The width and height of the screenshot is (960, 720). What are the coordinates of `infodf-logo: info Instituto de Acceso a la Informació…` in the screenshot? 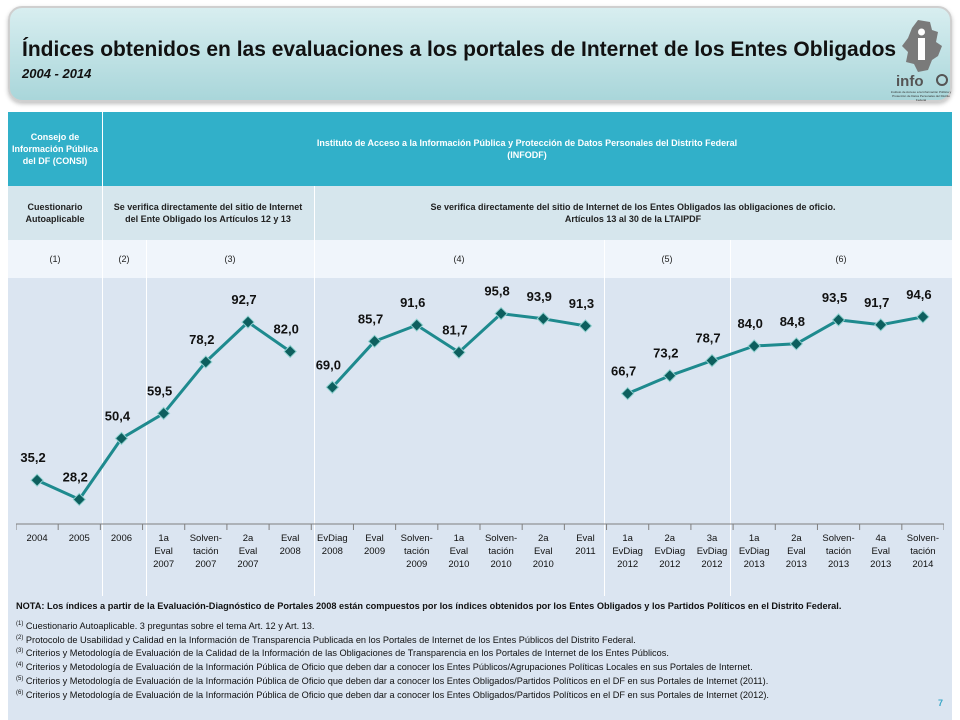 It's located at (921, 60).